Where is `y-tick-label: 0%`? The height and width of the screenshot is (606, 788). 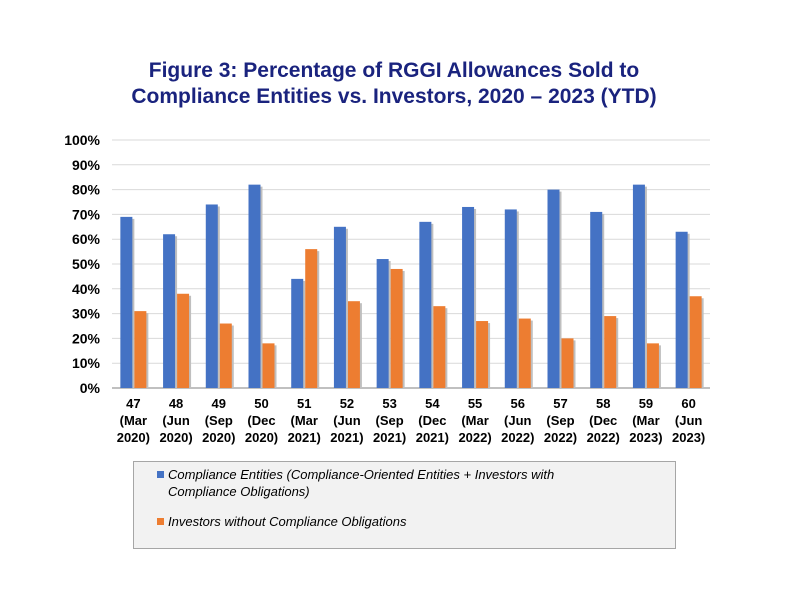 y-tick-label: 0% is located at coordinates (90, 388).